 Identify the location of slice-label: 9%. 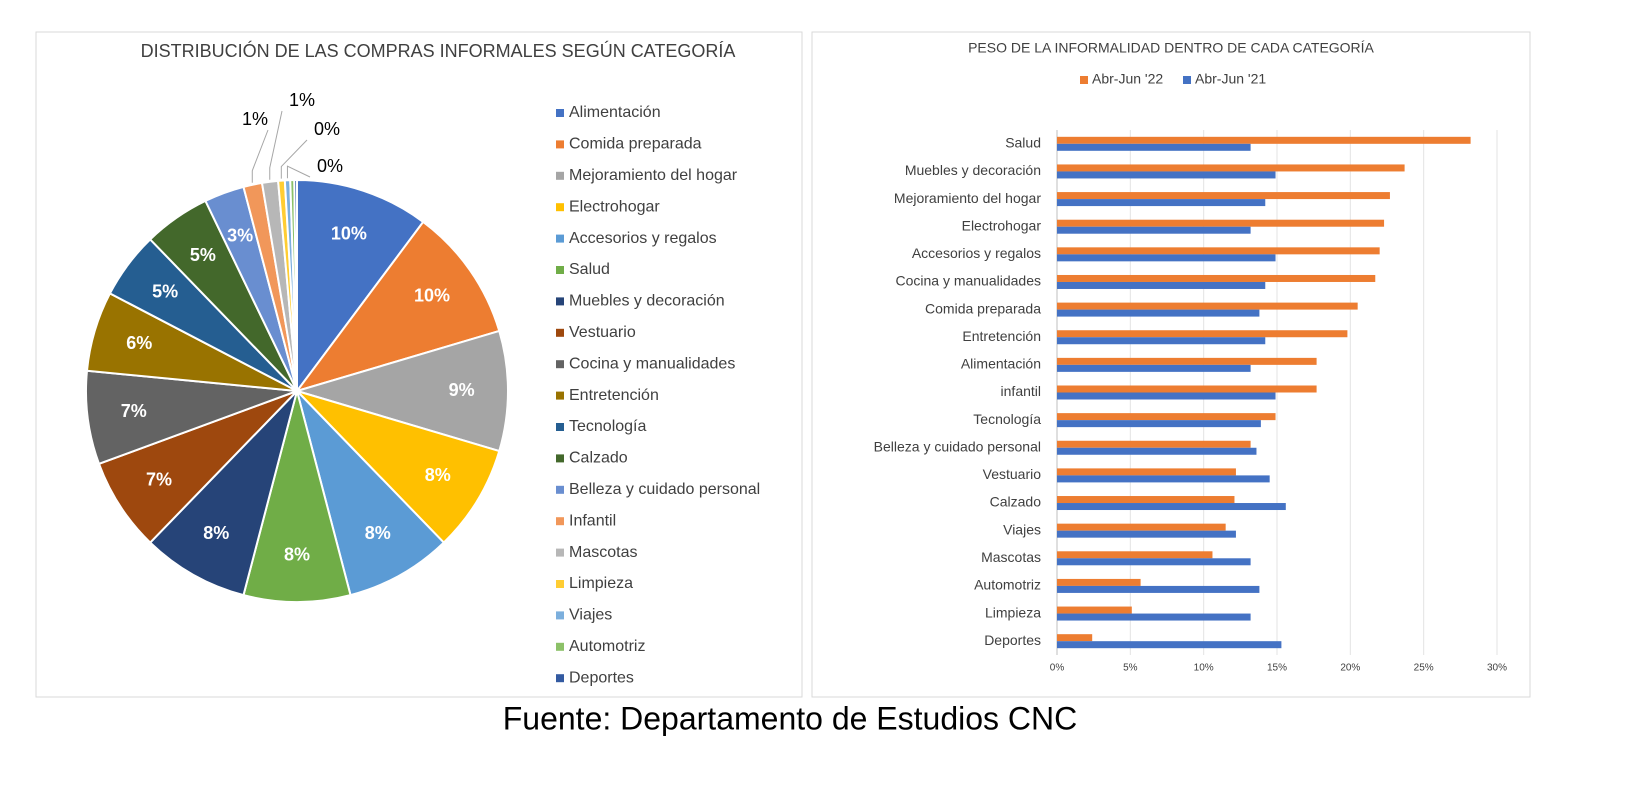
(462, 390).